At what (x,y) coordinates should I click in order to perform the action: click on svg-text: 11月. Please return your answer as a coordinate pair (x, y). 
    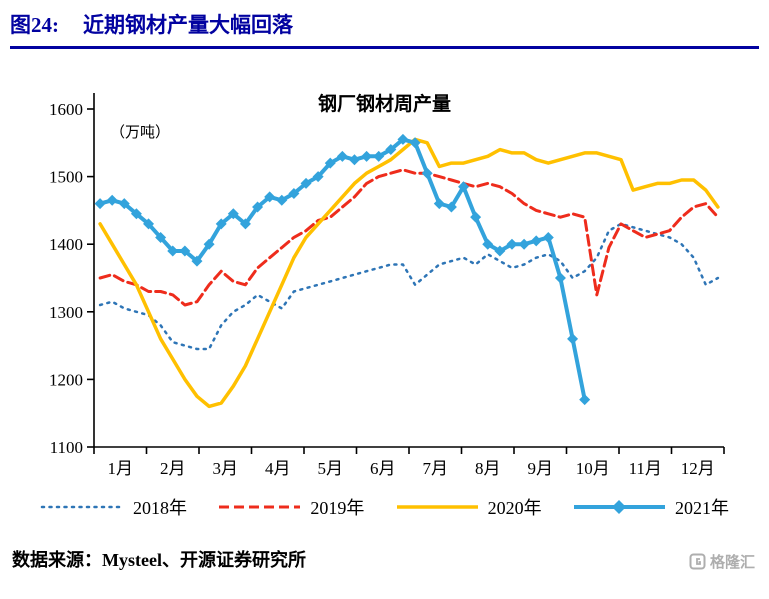
    Looking at the image, I should click on (645, 468).